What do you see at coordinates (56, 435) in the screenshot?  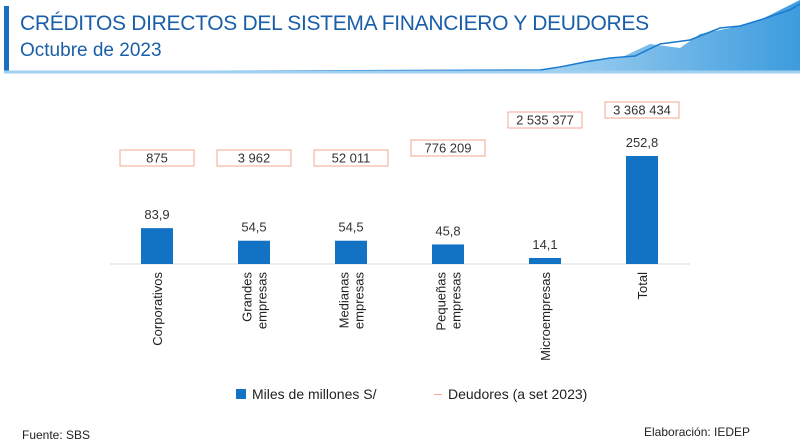 I see `source-note: Fuente: SBS` at bounding box center [56, 435].